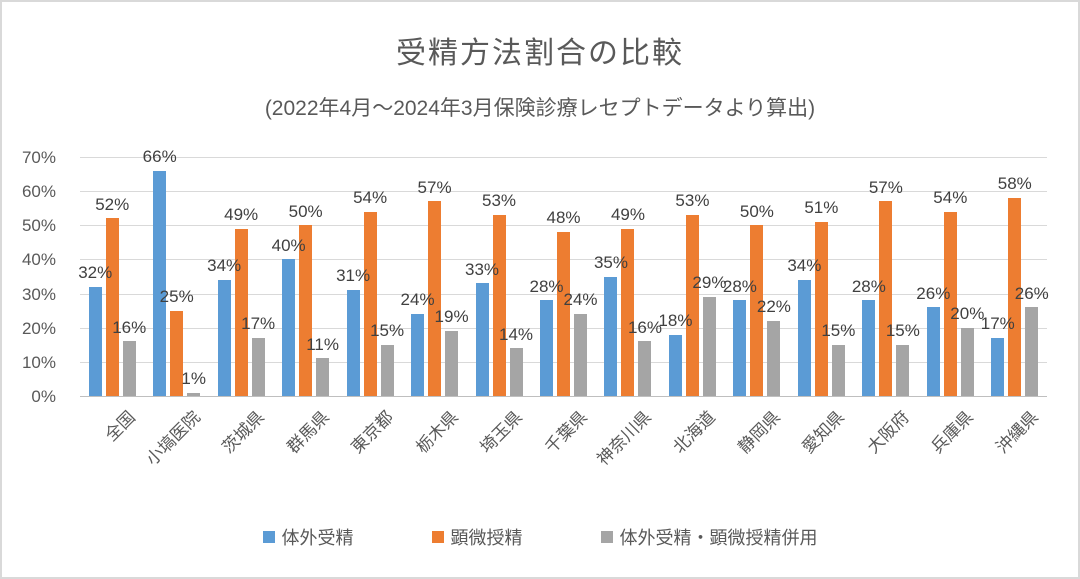 The width and height of the screenshot is (1080, 579). I want to click on bar-value-label: 33%, so click(482, 269).